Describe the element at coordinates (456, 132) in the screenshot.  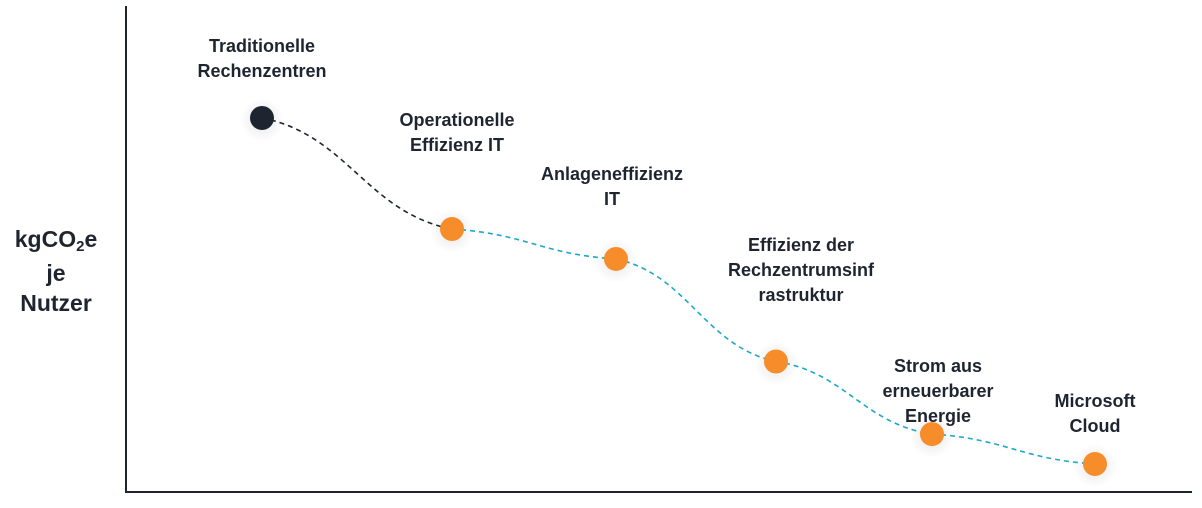
I see `point-label-2: Operationelle Effizienz IT` at that location.